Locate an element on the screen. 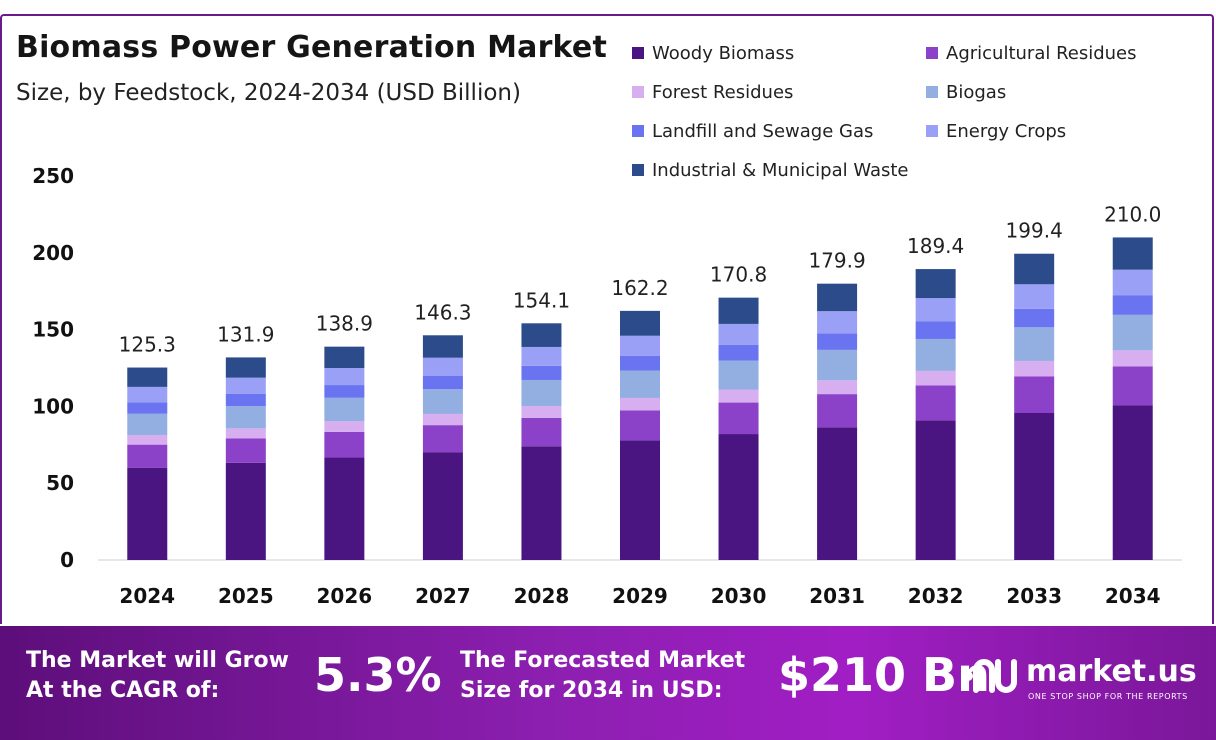 The width and height of the screenshot is (1216, 740). brand-tagline: ONE STOP SHOP FOR THE REPORTS is located at coordinates (1108, 696).